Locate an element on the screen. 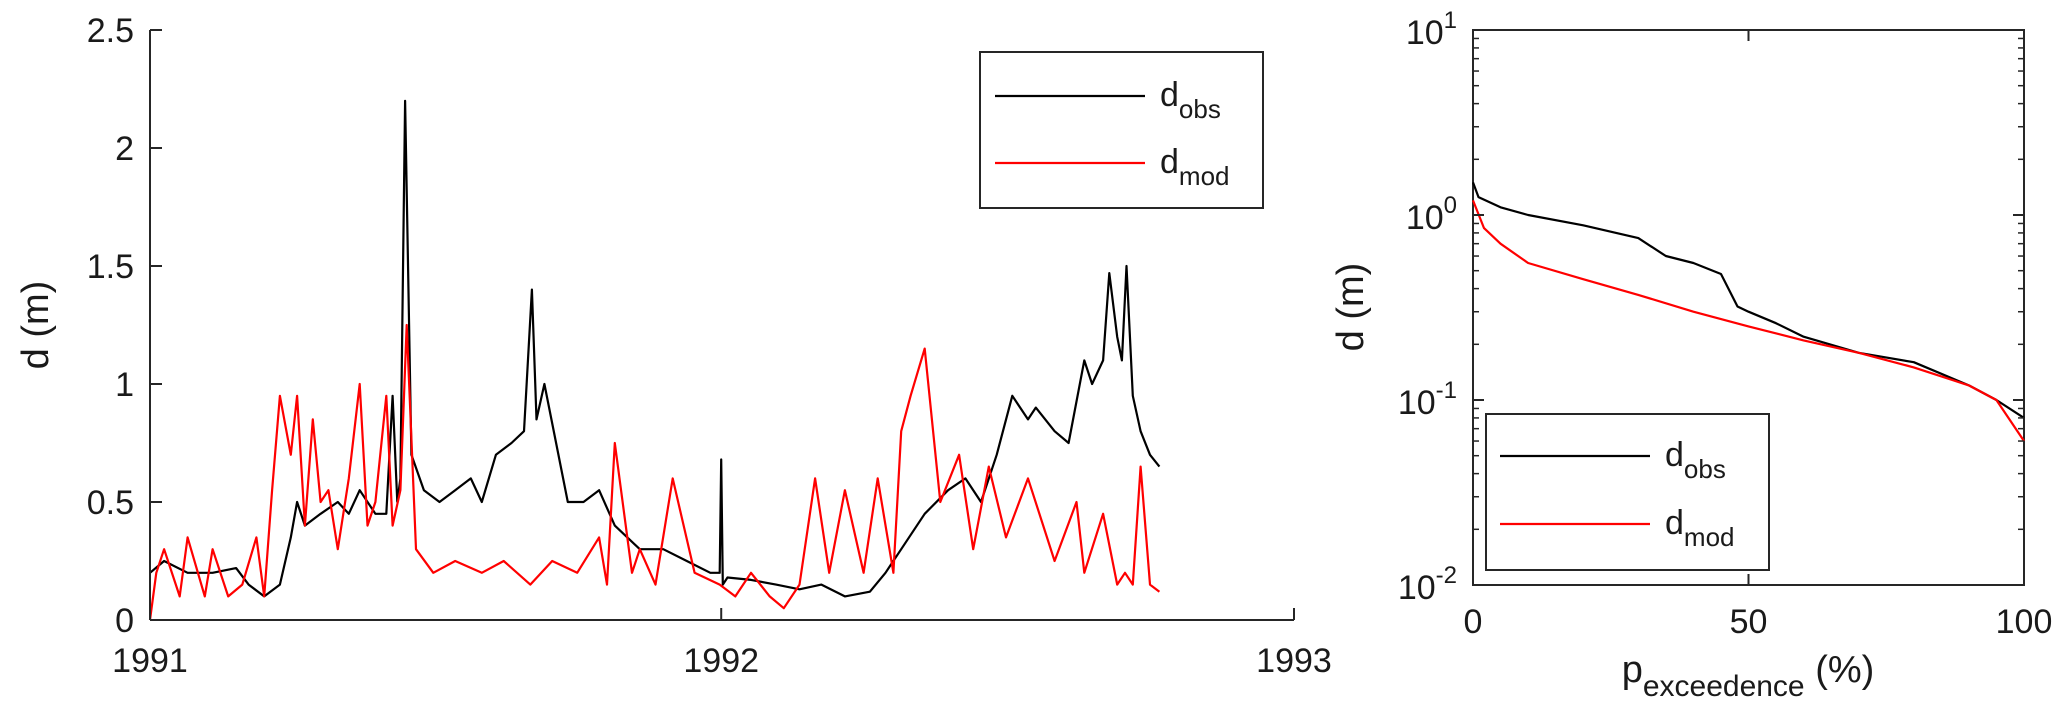 This screenshot has width=2067, height=724. timeseries-y-tick-label: 0.5 is located at coordinates (110, 503).